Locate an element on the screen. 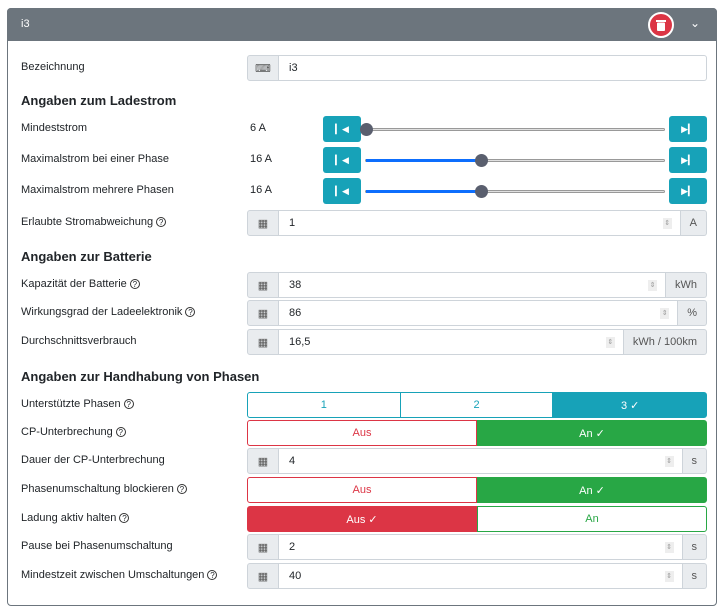 This screenshot has width=724, height=612. row-aktiv: Ladung aktiv halten? Aus ✓ An is located at coordinates (364, 519).